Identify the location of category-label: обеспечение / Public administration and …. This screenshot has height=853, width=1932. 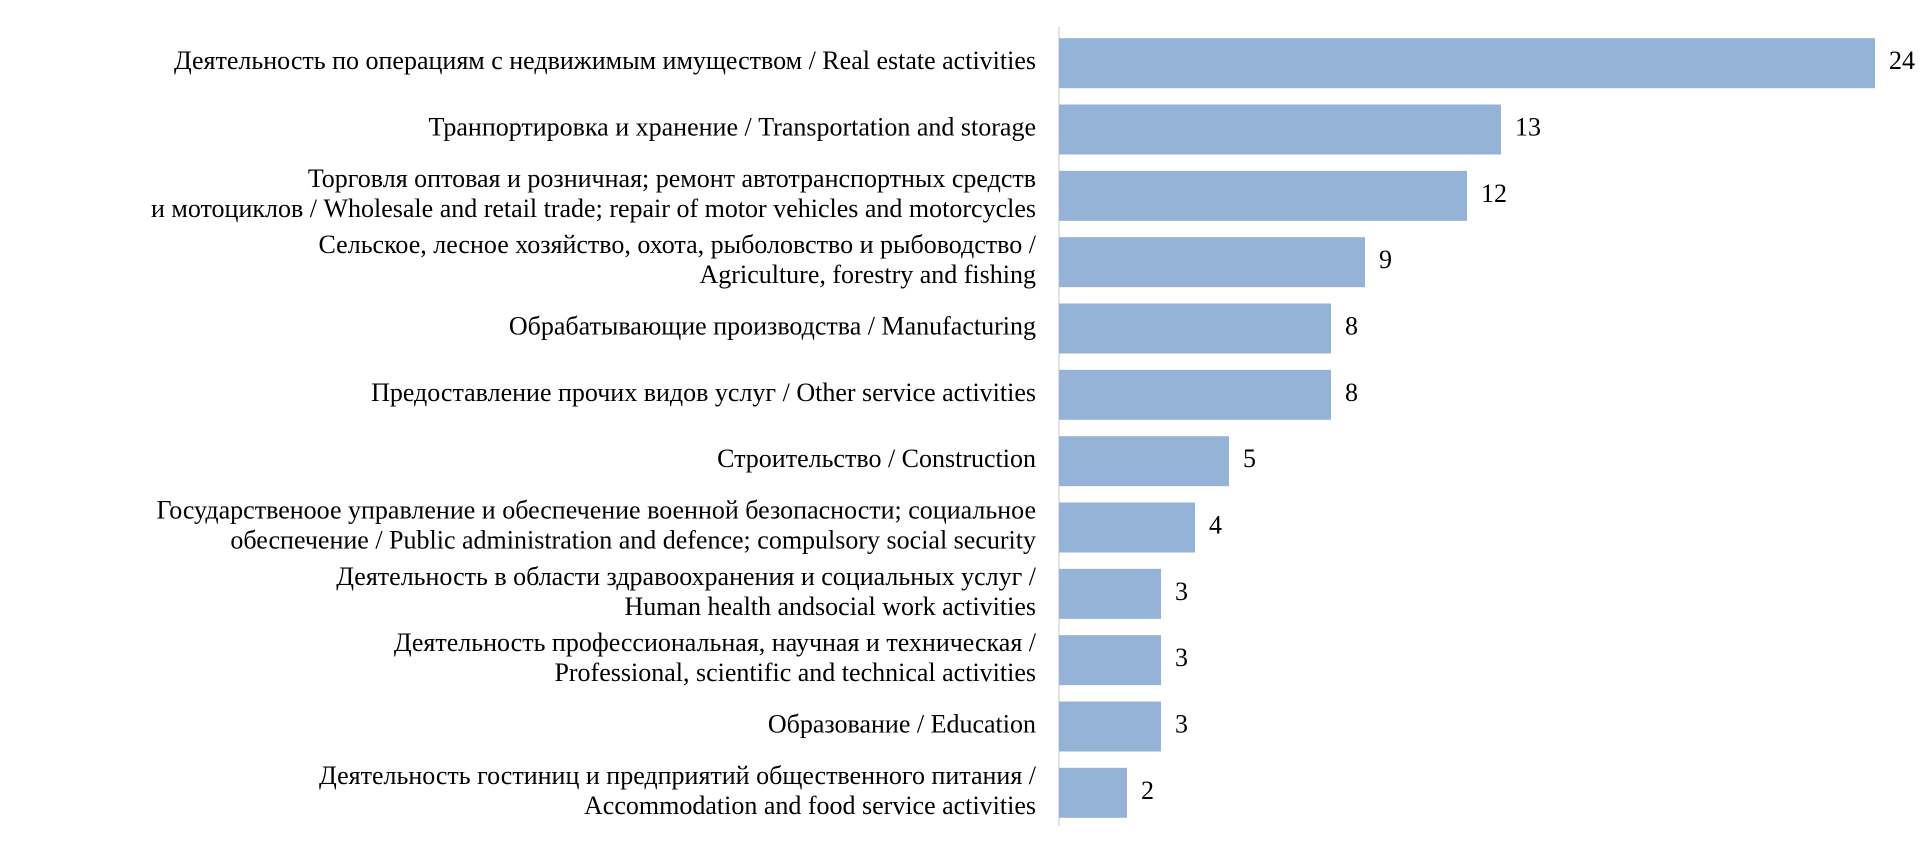
(633, 539).